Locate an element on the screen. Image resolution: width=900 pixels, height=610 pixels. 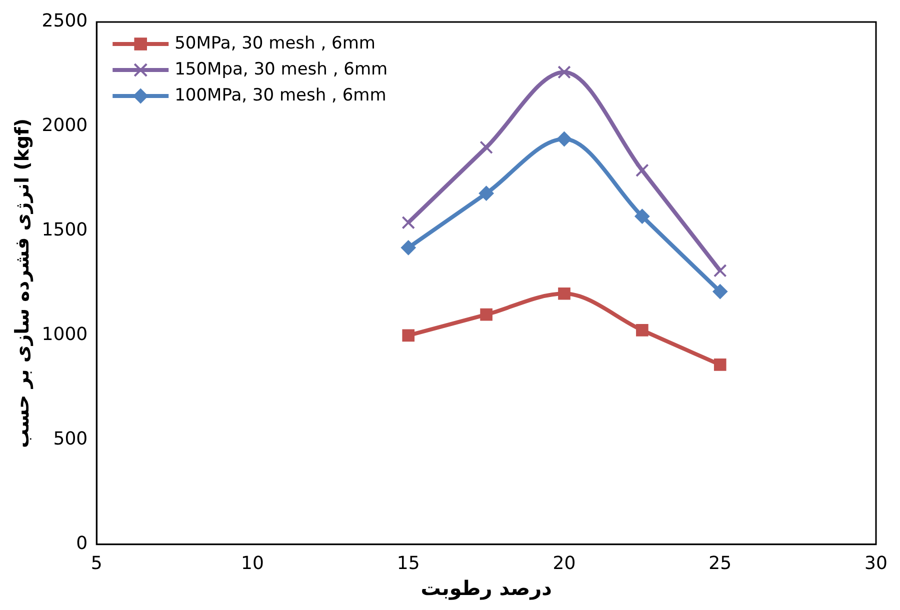
legend-label: 50MPa, 30 mesh , 6mm is located at coordinates (275, 43).